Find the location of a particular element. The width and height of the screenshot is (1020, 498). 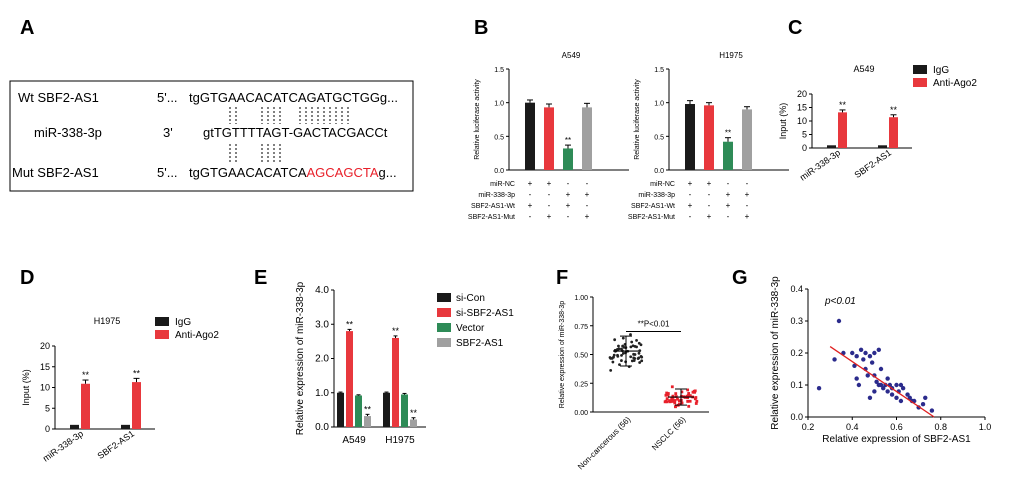

x-tick-label: 0.6 is located at coordinates (896, 427).